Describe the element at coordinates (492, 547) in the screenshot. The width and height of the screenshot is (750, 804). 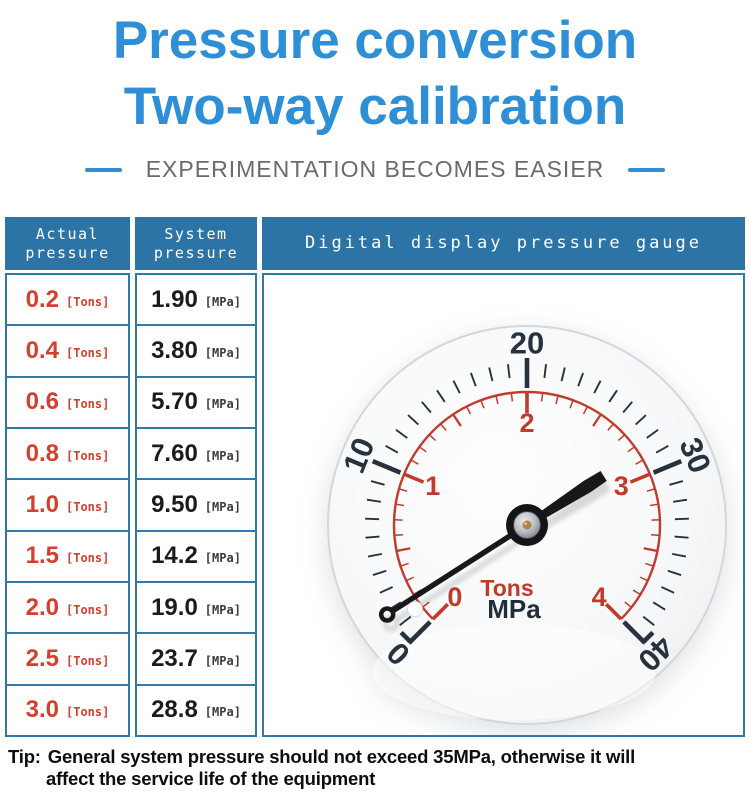
I see `gauge-needle` at that location.